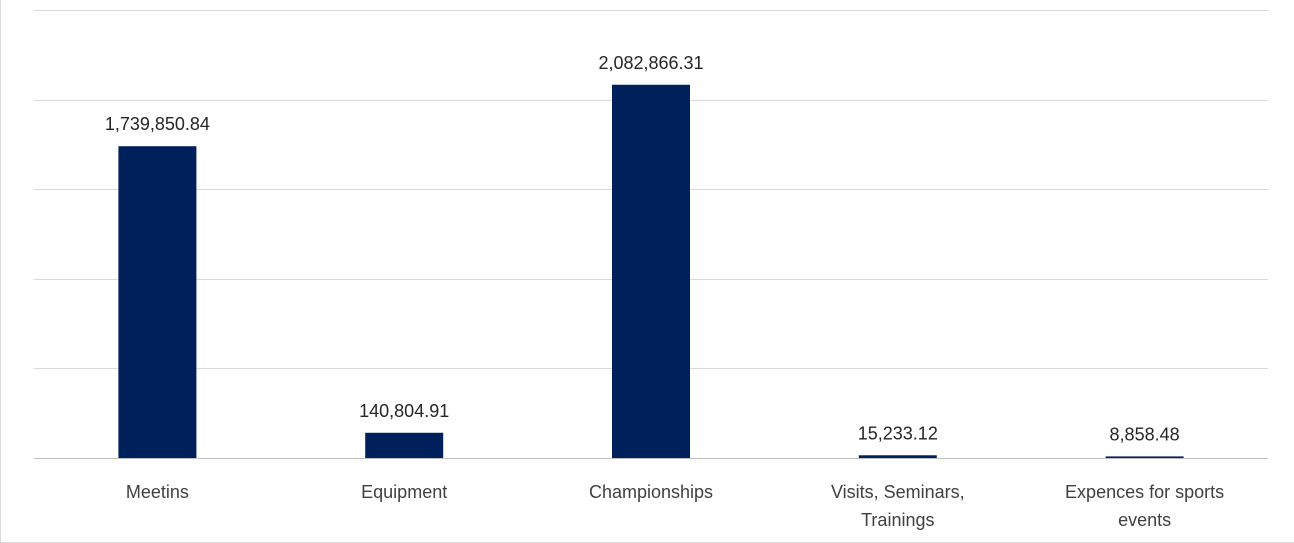 This screenshot has height=543, width=1294. I want to click on data-label: 1,739,850.84, so click(157, 124).